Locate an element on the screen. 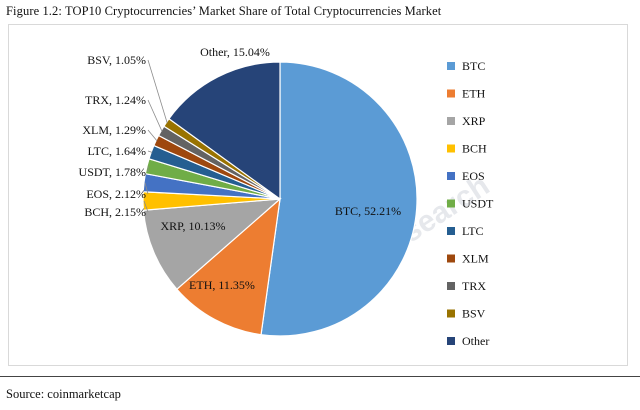 The image size is (640, 410). legend-swatch-ltc is located at coordinates (451, 231).